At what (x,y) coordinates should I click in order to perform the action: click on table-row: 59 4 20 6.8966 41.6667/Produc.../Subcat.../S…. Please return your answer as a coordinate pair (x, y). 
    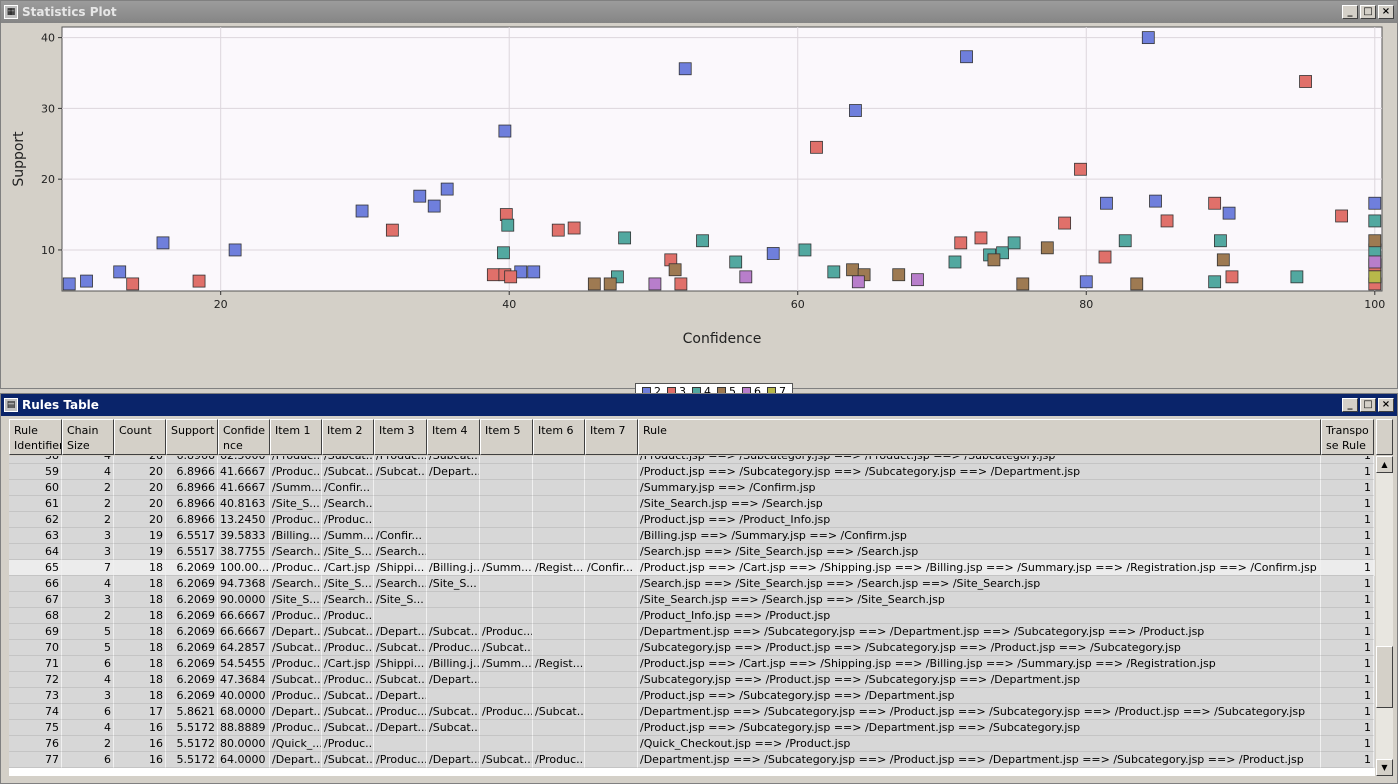
    Looking at the image, I should click on (692, 472).